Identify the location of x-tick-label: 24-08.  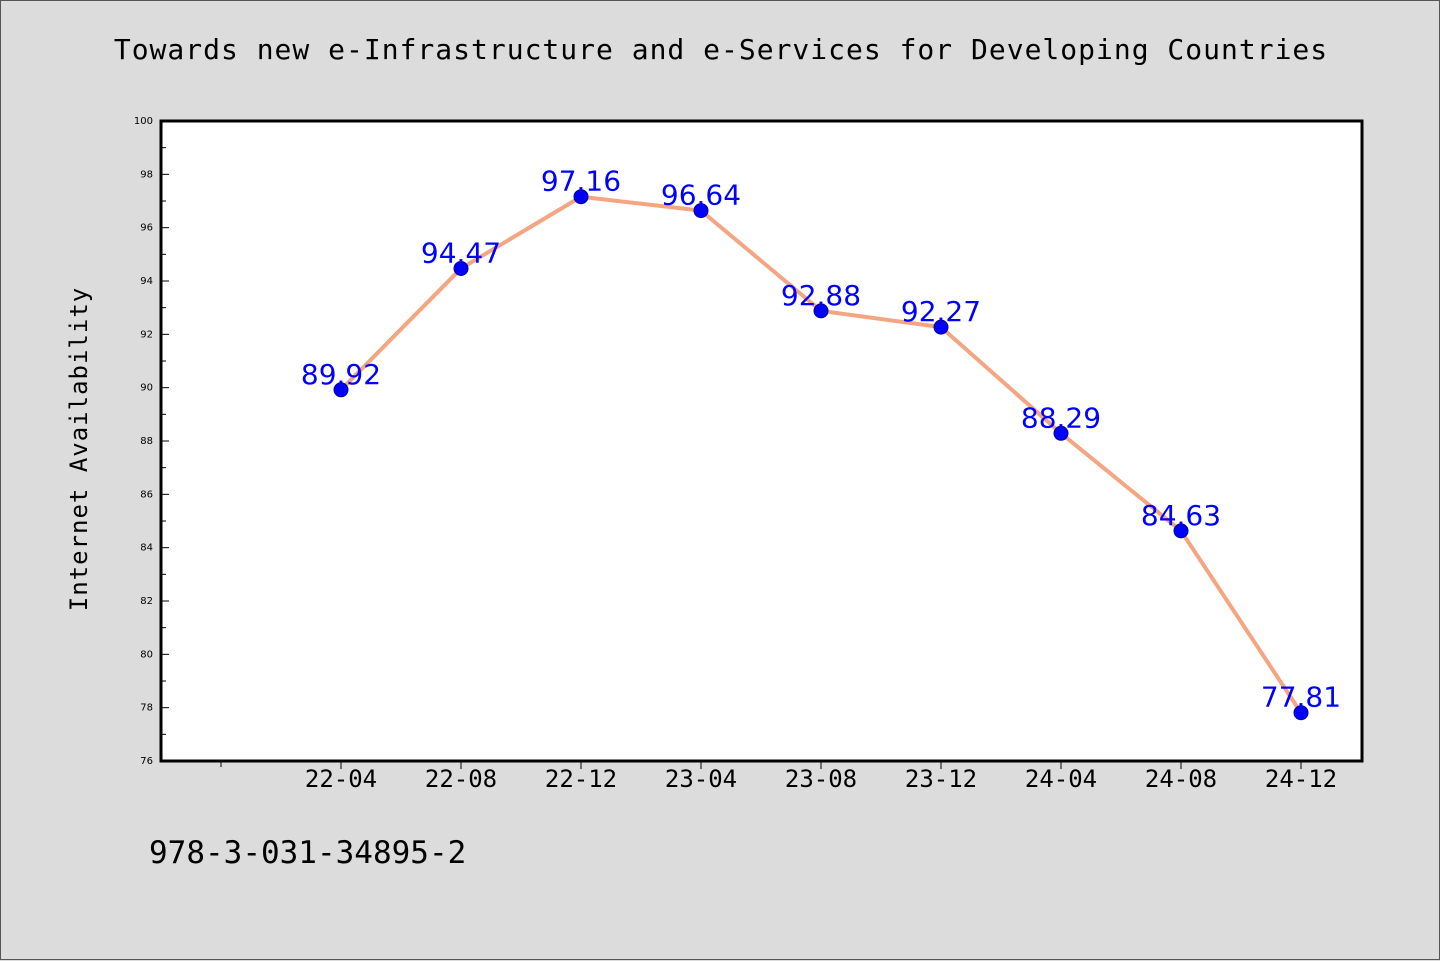
(1181, 779).